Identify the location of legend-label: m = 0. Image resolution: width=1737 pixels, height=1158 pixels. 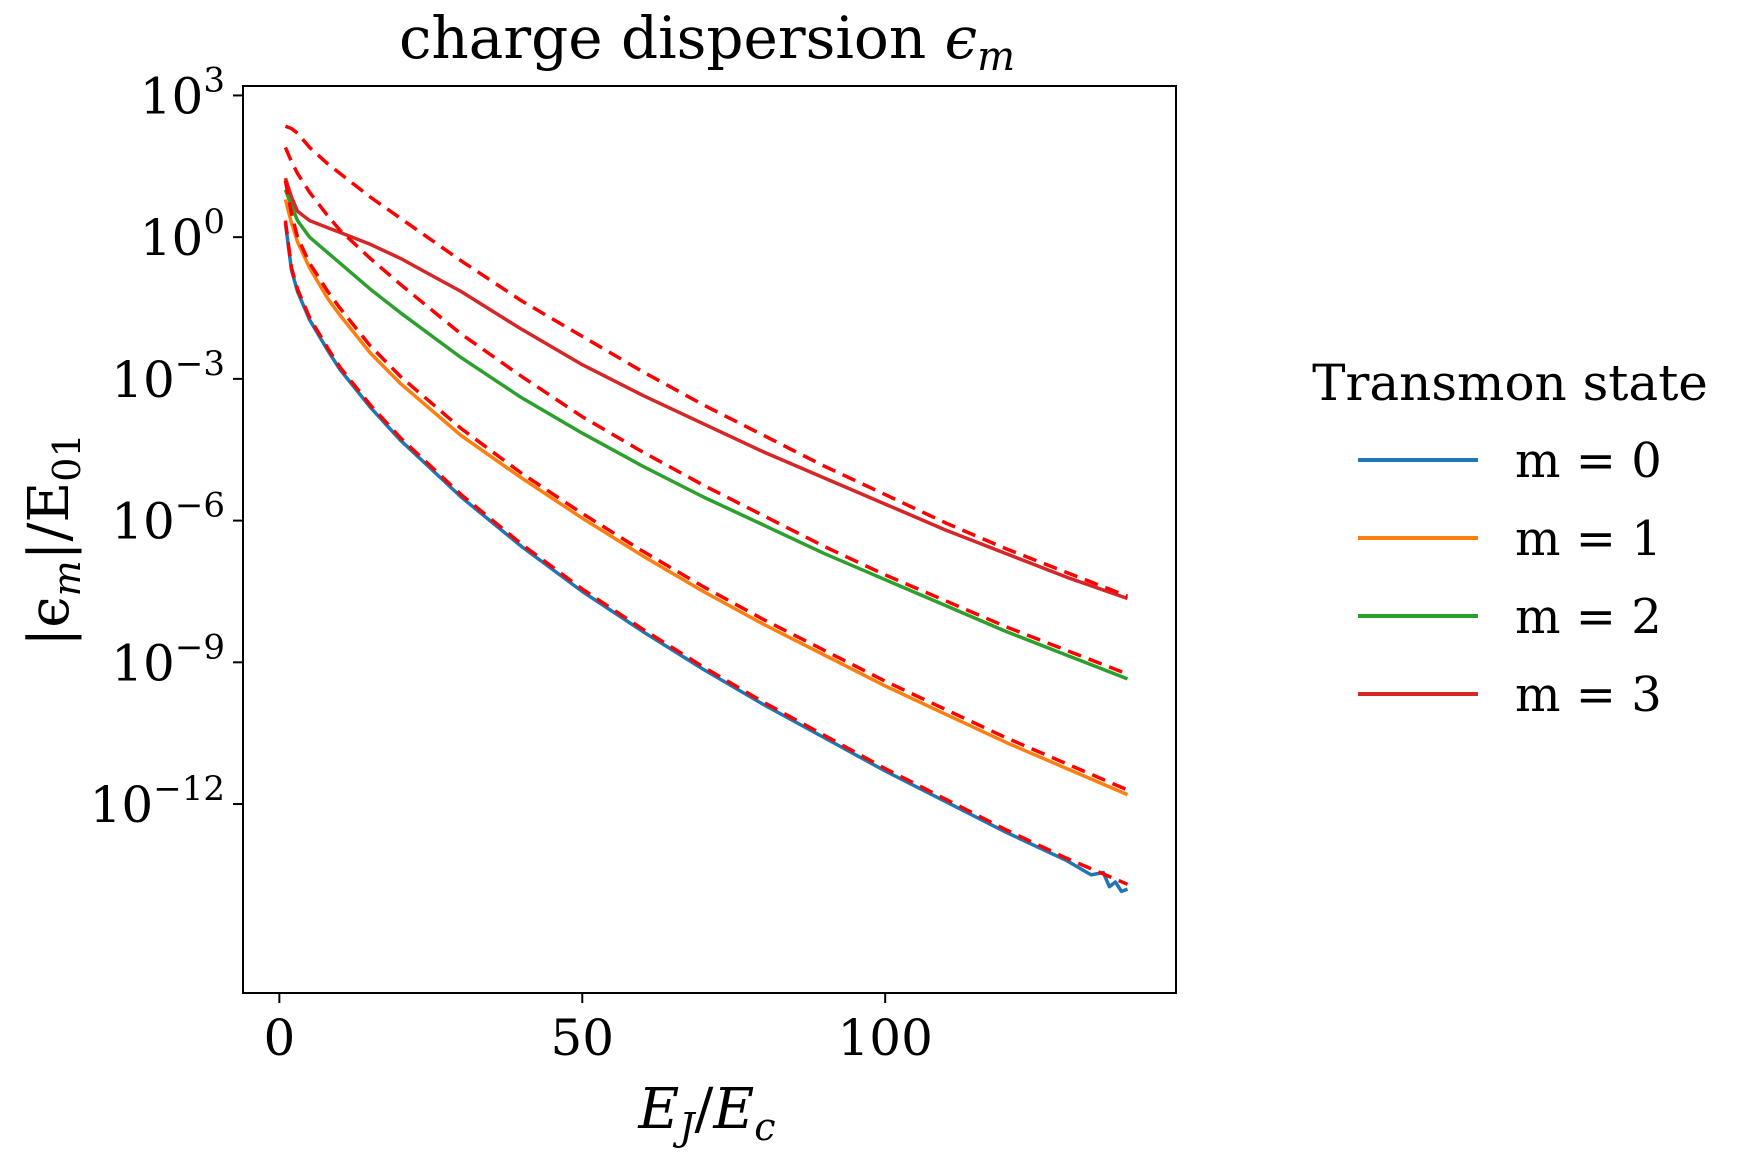
(1588, 461).